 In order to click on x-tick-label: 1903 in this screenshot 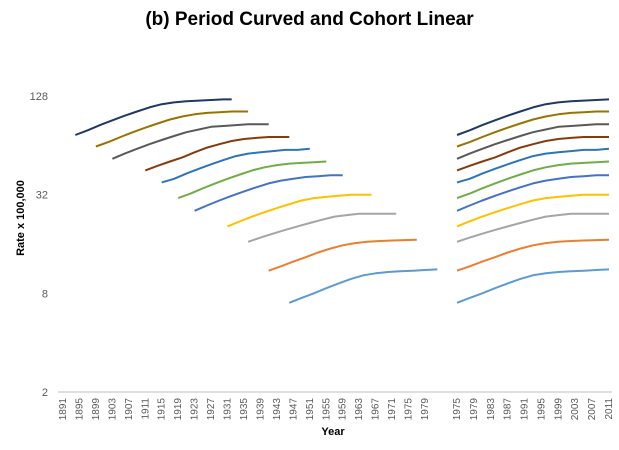, I will do `click(112, 409)`.